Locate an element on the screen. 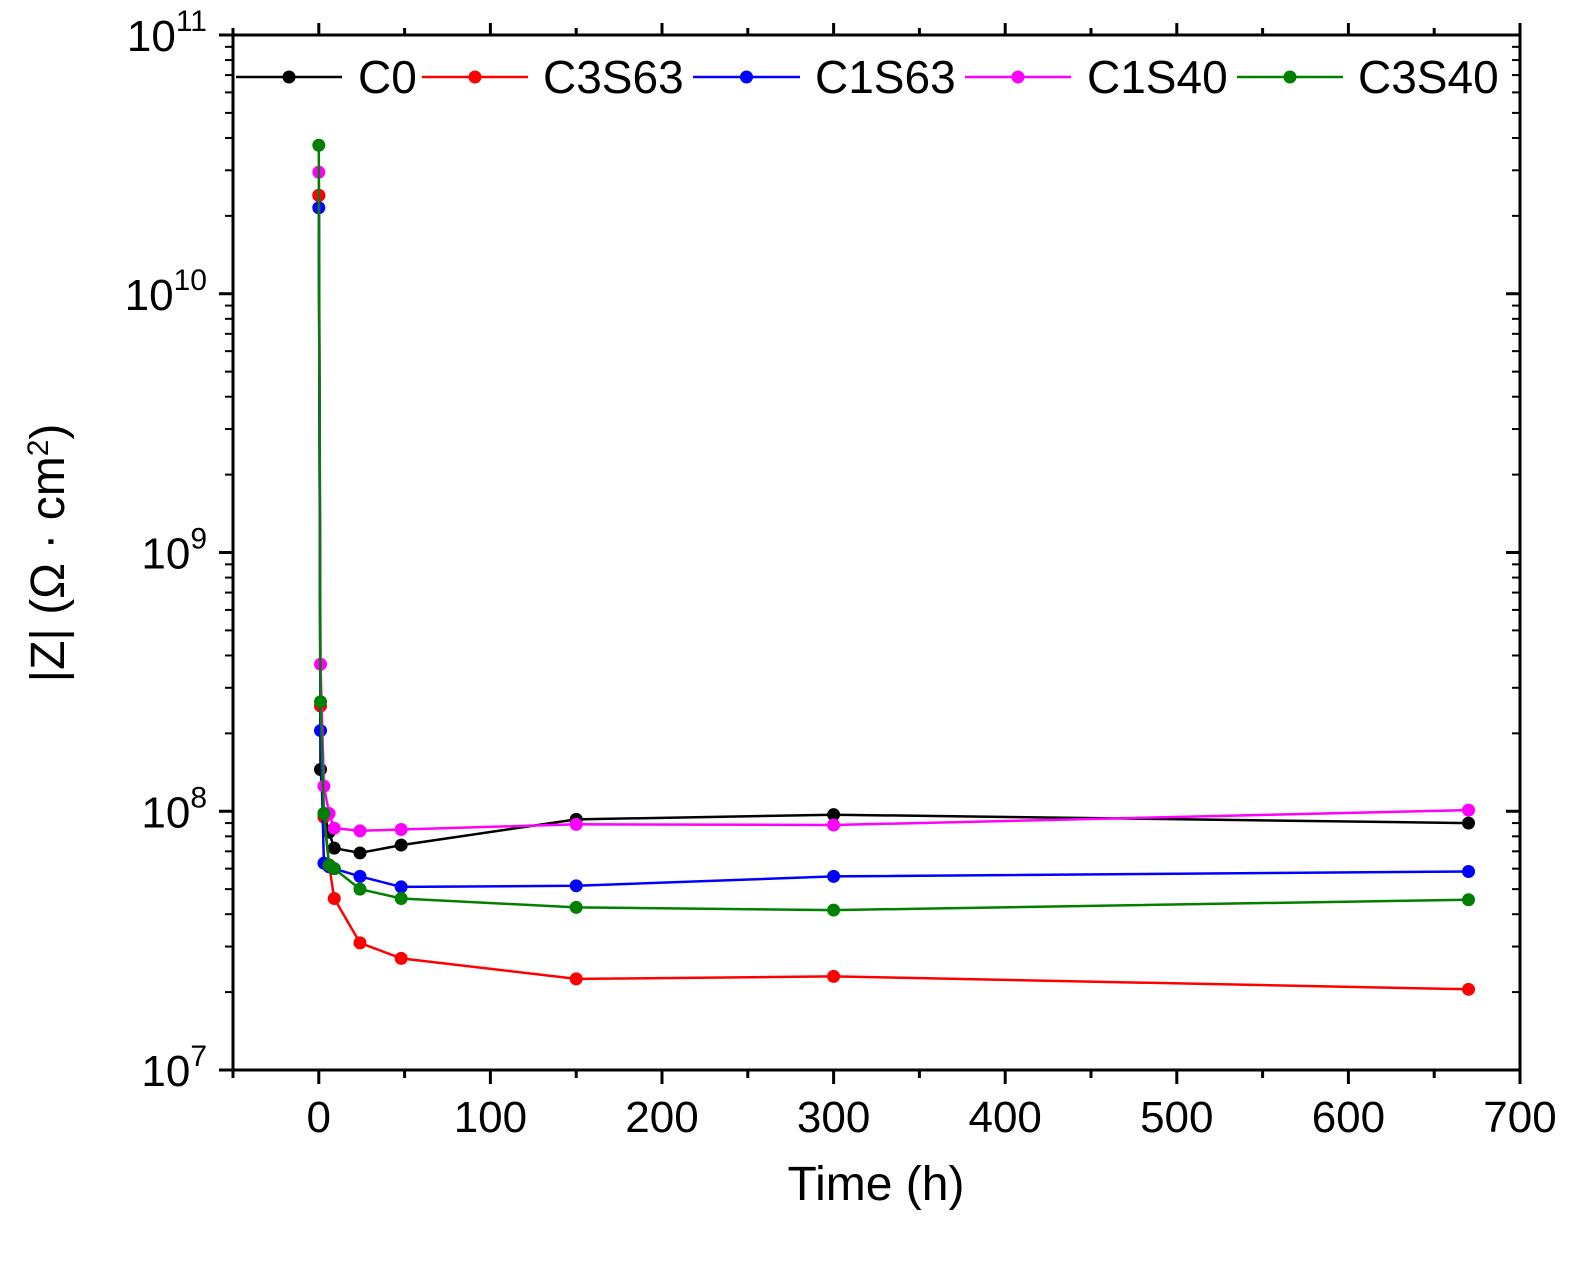 This screenshot has width=1585, height=1266. legend-label-C1S63: C1S63 is located at coordinates (885, 77).